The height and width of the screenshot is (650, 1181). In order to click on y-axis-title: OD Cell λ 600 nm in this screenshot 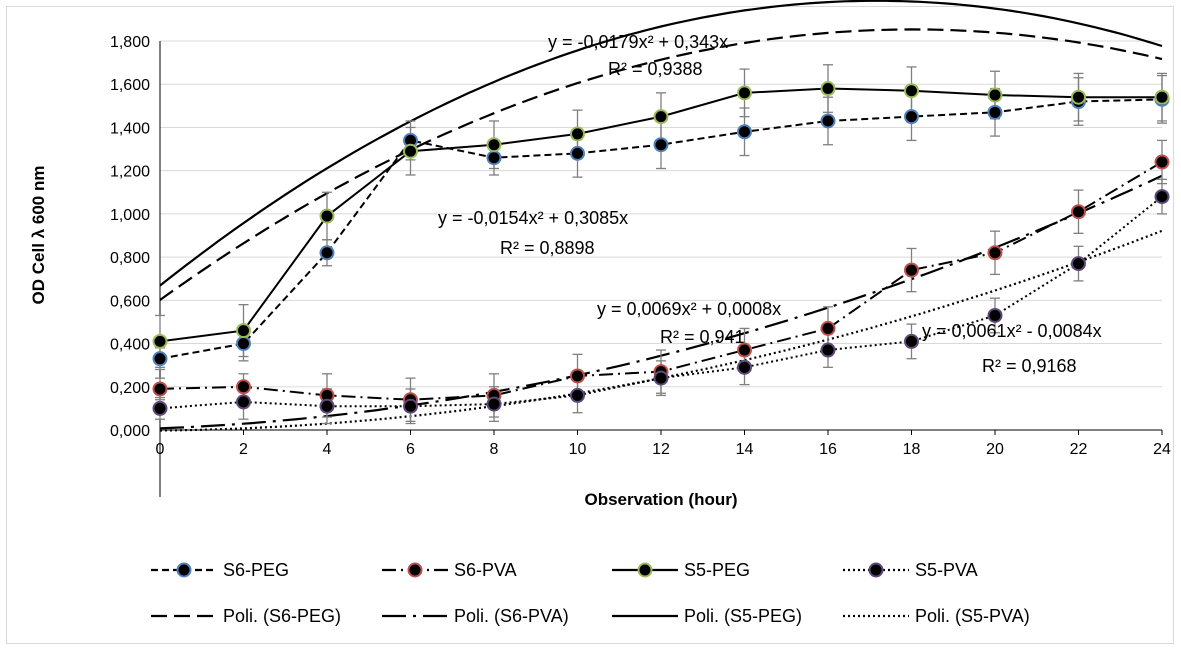, I will do `click(38, 235)`.